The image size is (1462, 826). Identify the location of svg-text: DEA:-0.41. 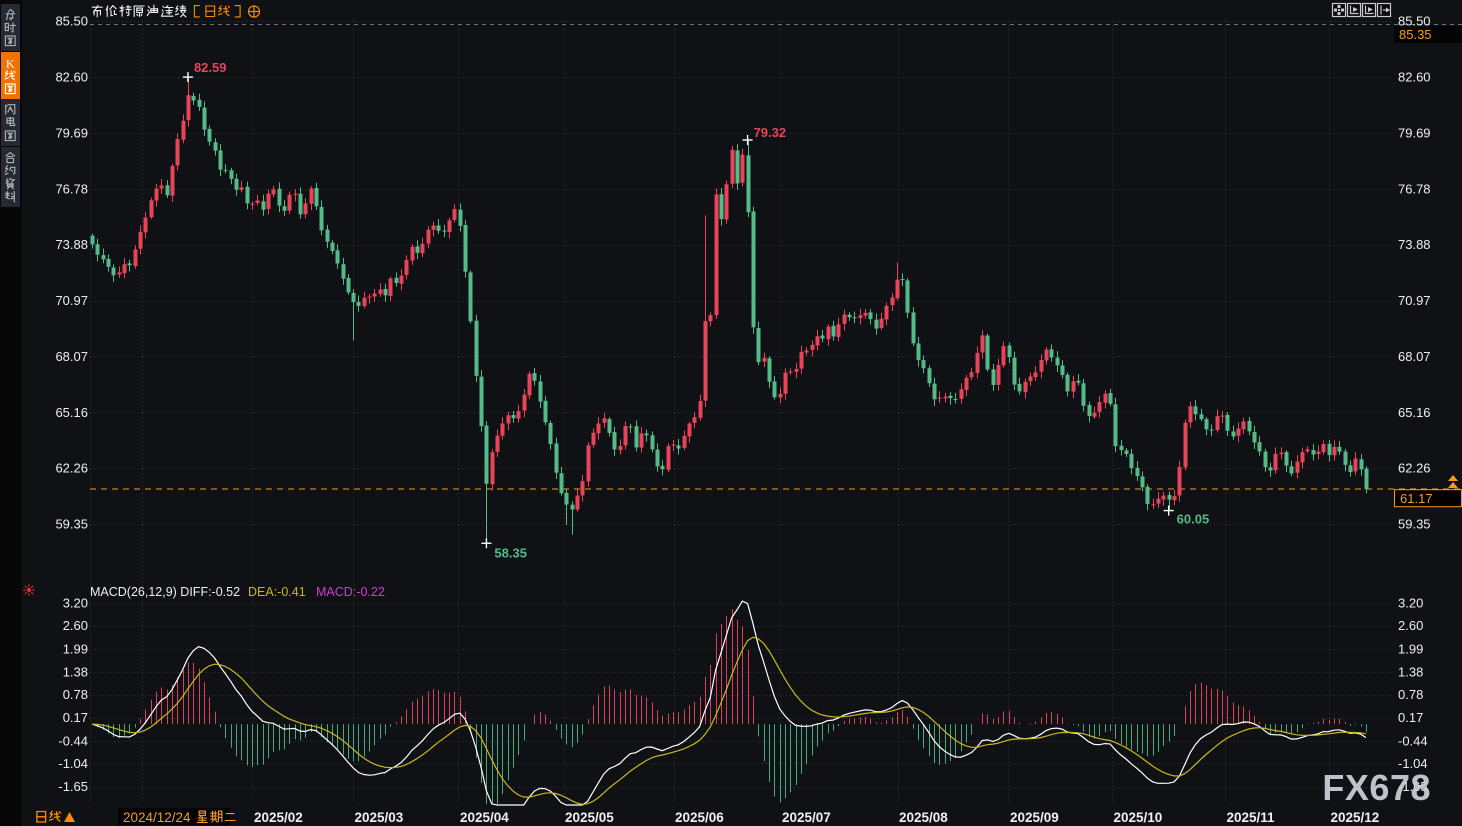
(277, 592).